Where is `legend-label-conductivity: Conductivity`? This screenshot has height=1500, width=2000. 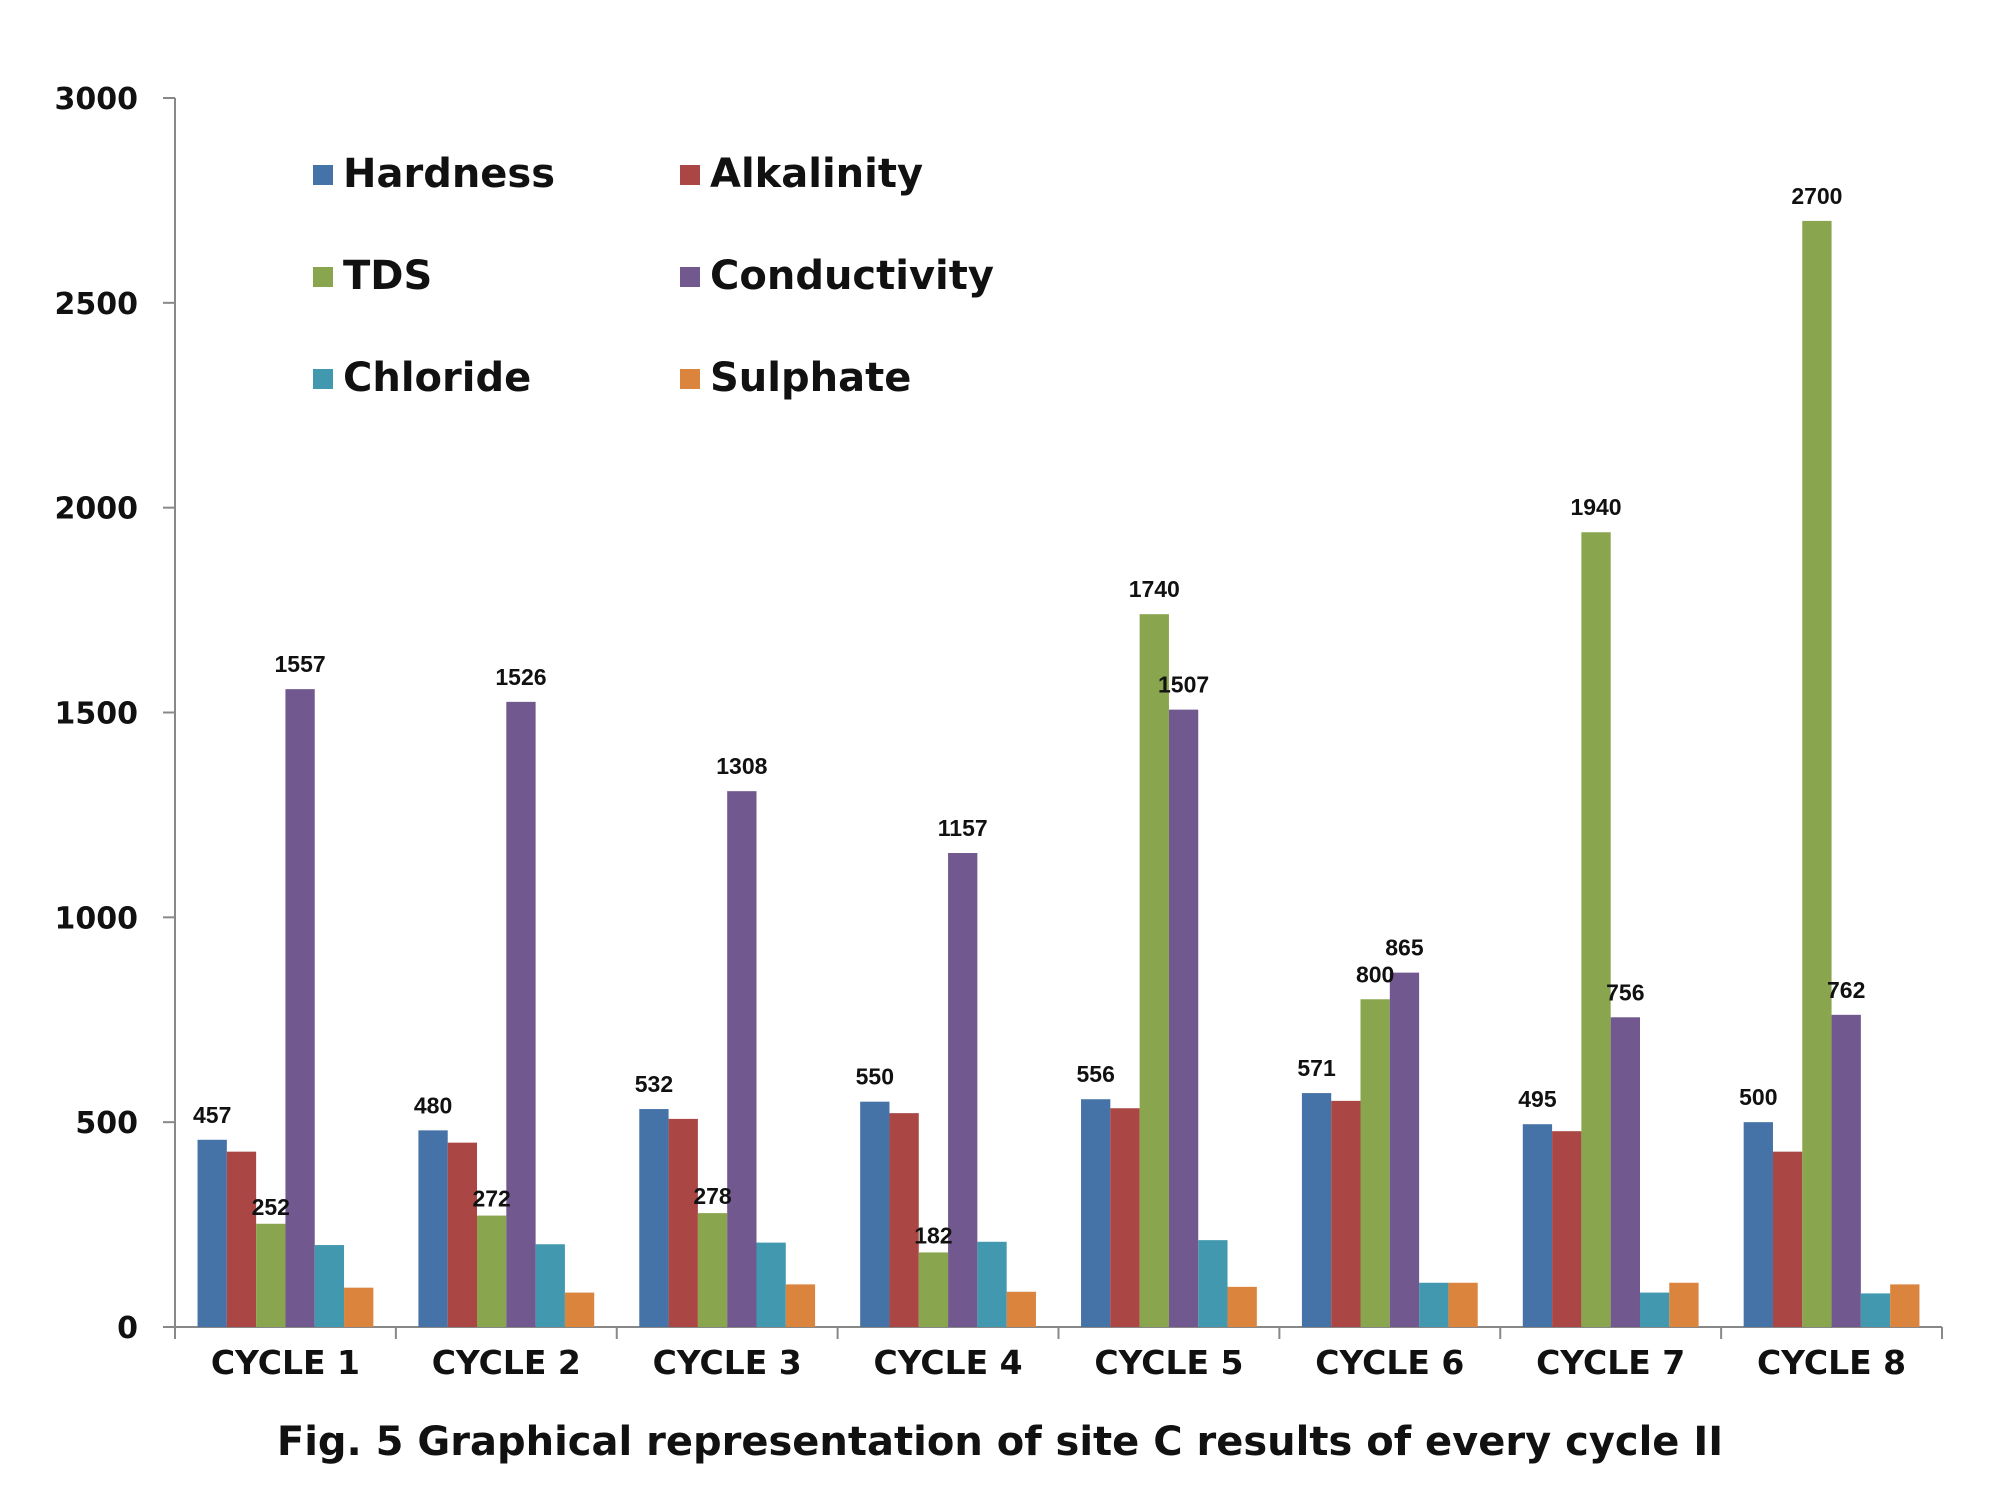
legend-label-conductivity: Conductivity is located at coordinates (852, 276).